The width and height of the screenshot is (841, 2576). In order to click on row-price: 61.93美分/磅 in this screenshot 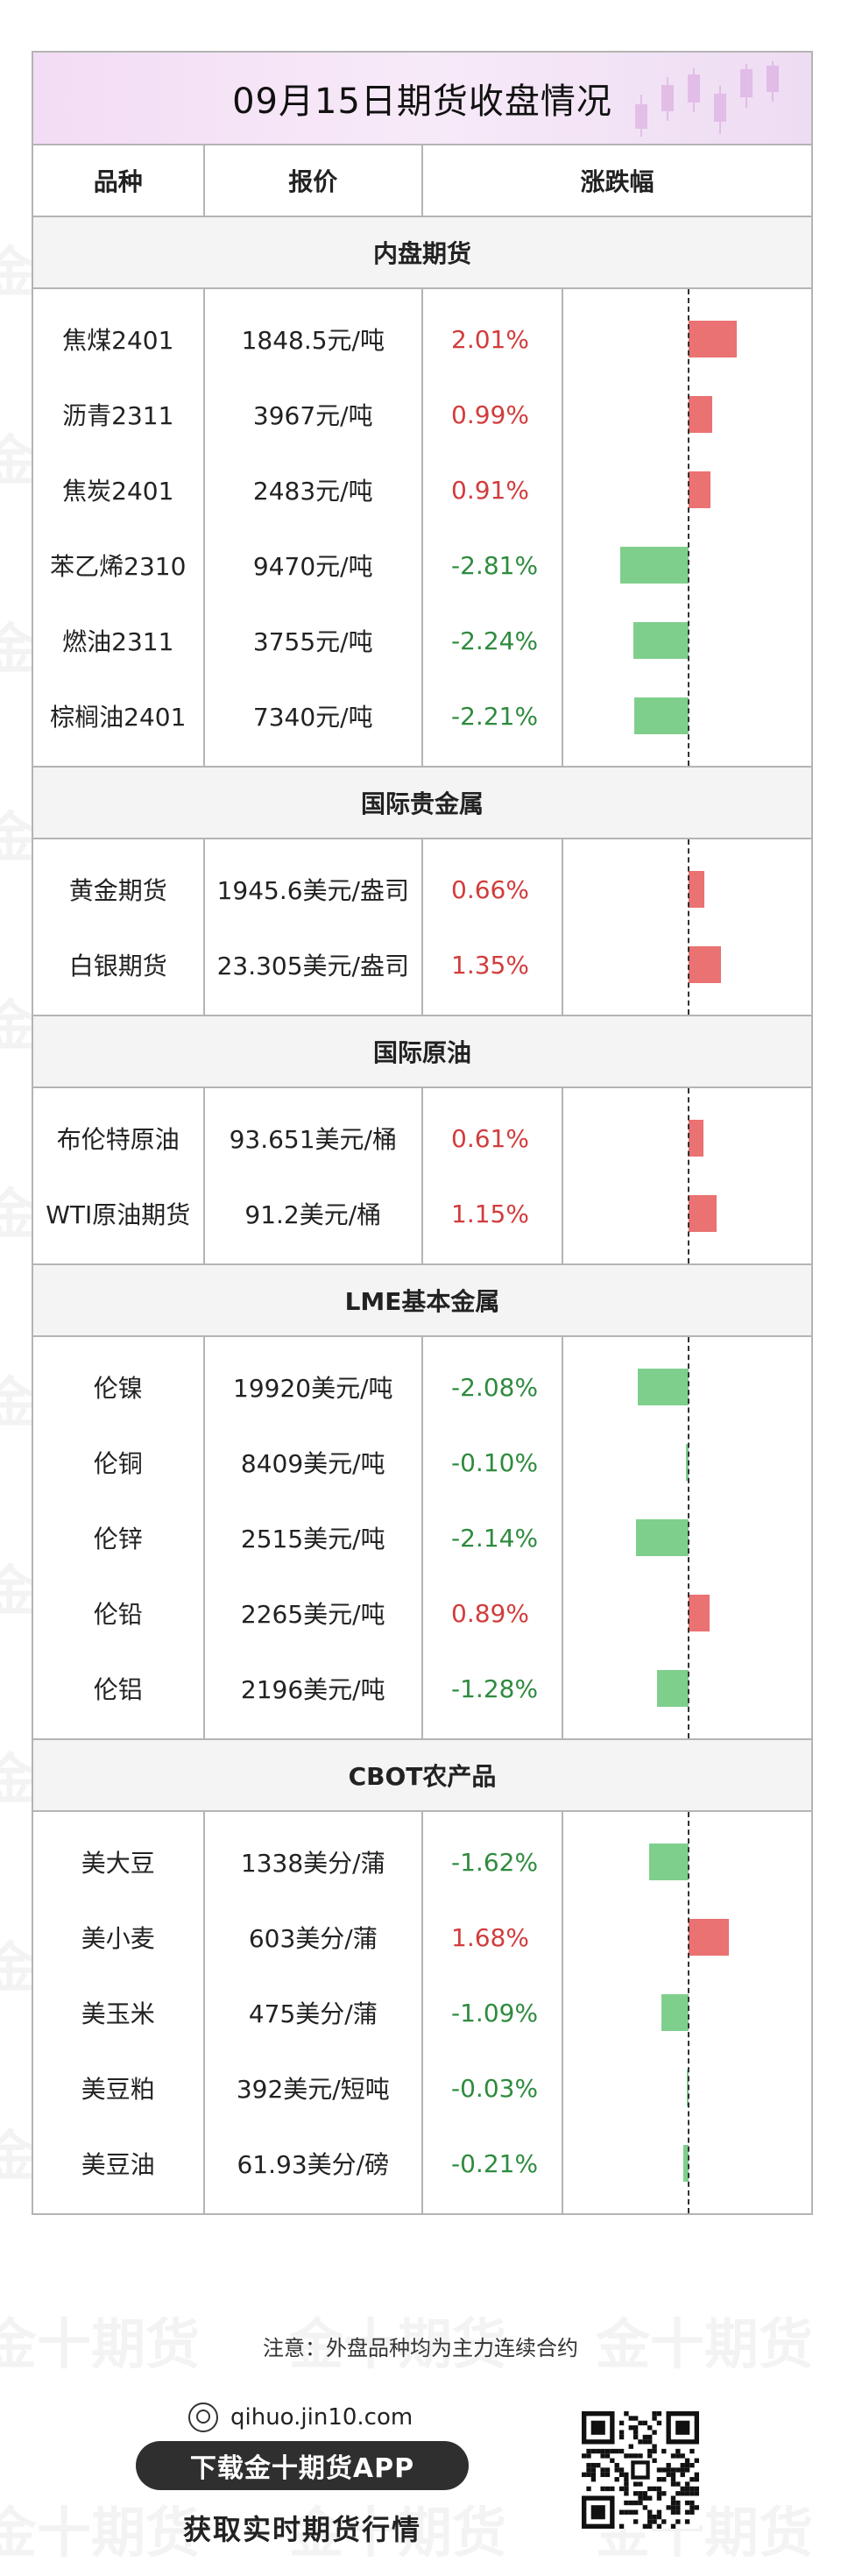, I will do `click(313, 2164)`.